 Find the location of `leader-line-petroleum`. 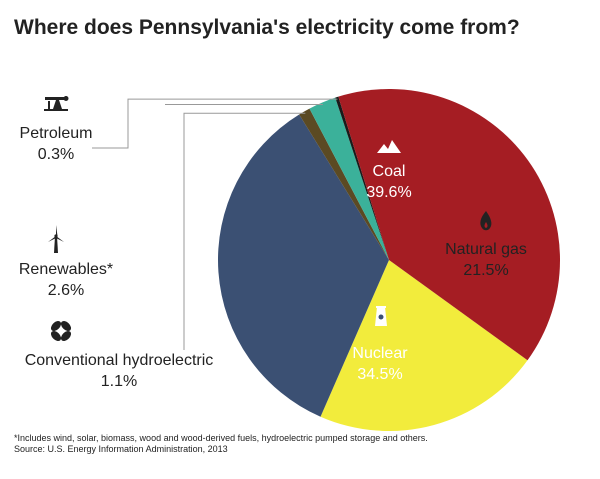

leader-line-petroleum is located at coordinates (215, 123).